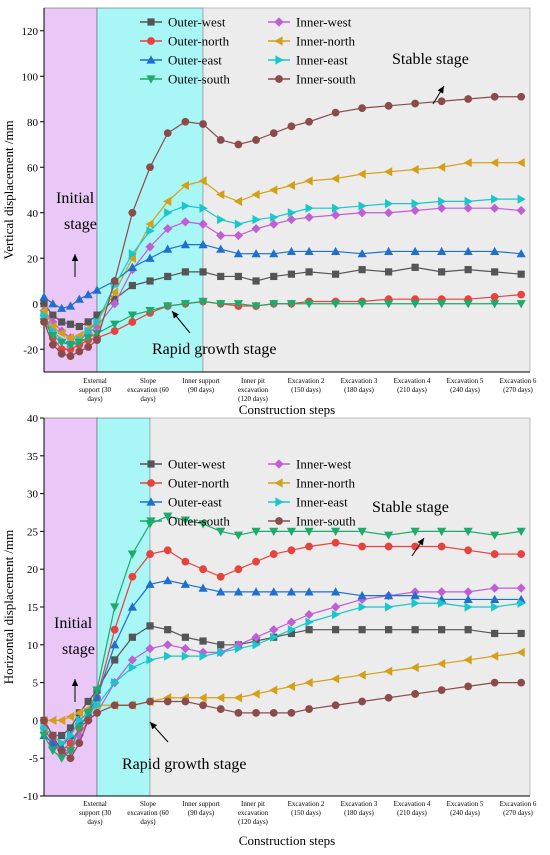 The height and width of the screenshot is (855, 550). Describe the element at coordinates (465, 381) in the screenshot. I see `x-category-line: Excavation 5` at that location.